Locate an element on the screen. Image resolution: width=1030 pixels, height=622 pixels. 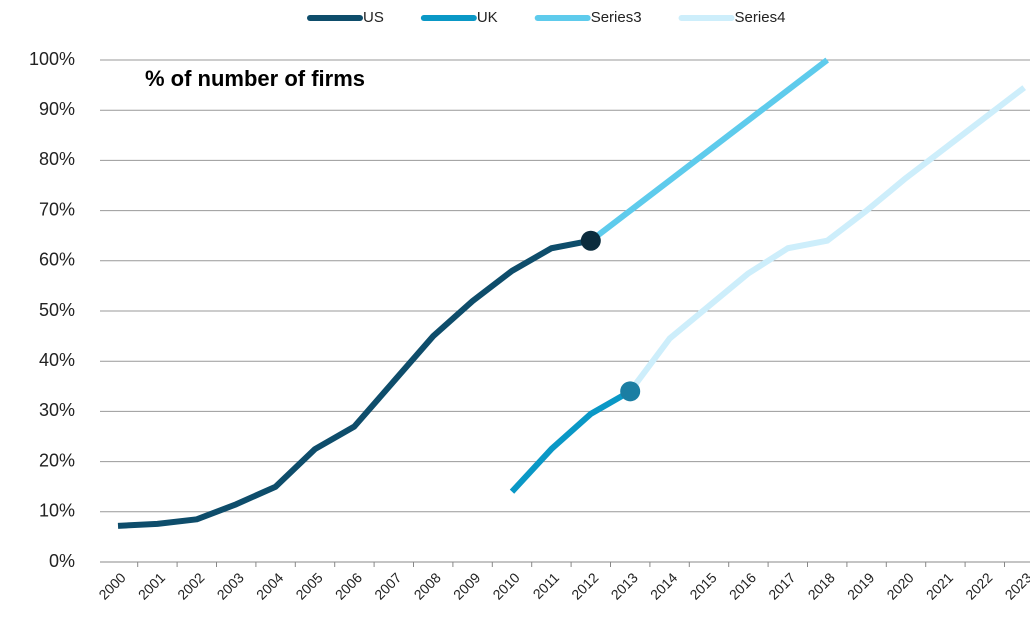
x-tick-label: 2018 is located at coordinates (821, 585).